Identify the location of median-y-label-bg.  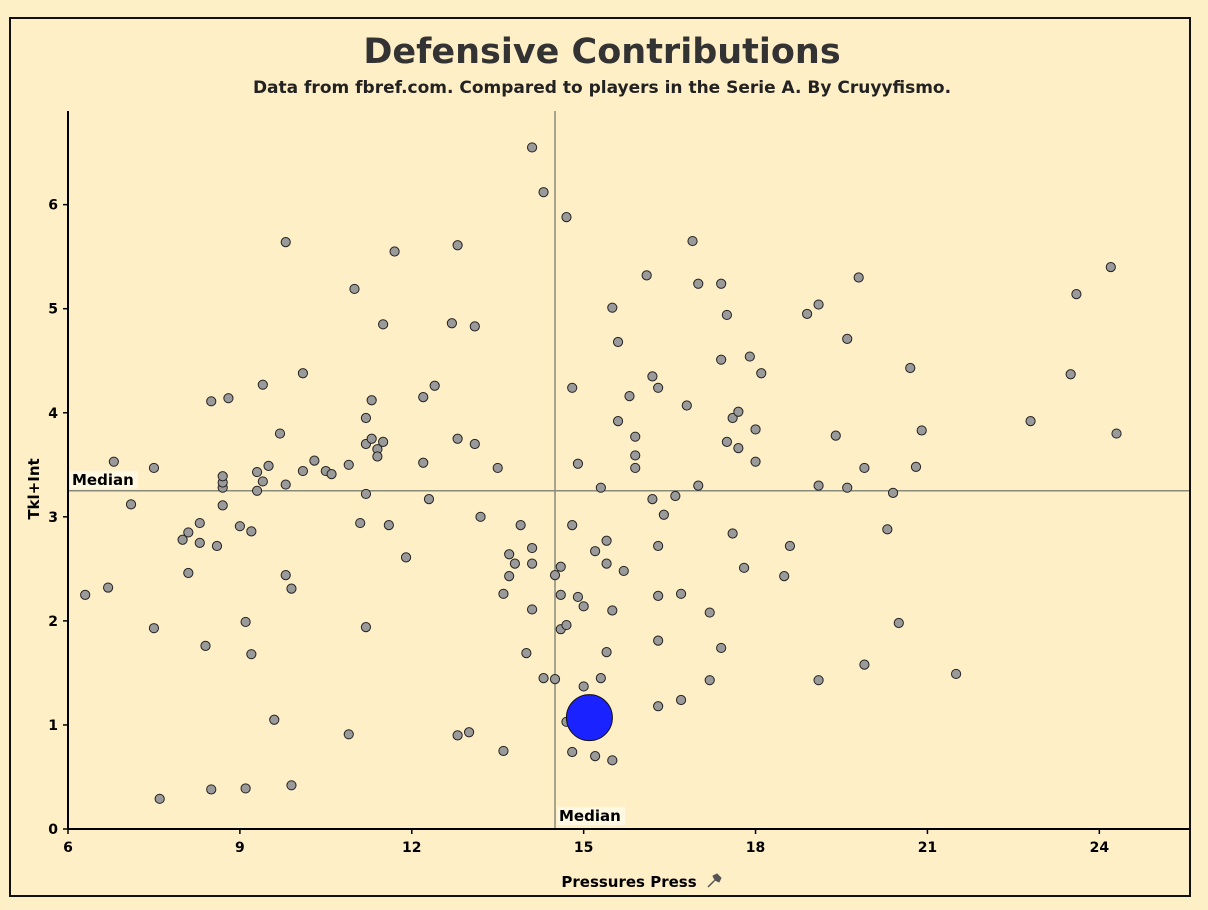
(104, 479).